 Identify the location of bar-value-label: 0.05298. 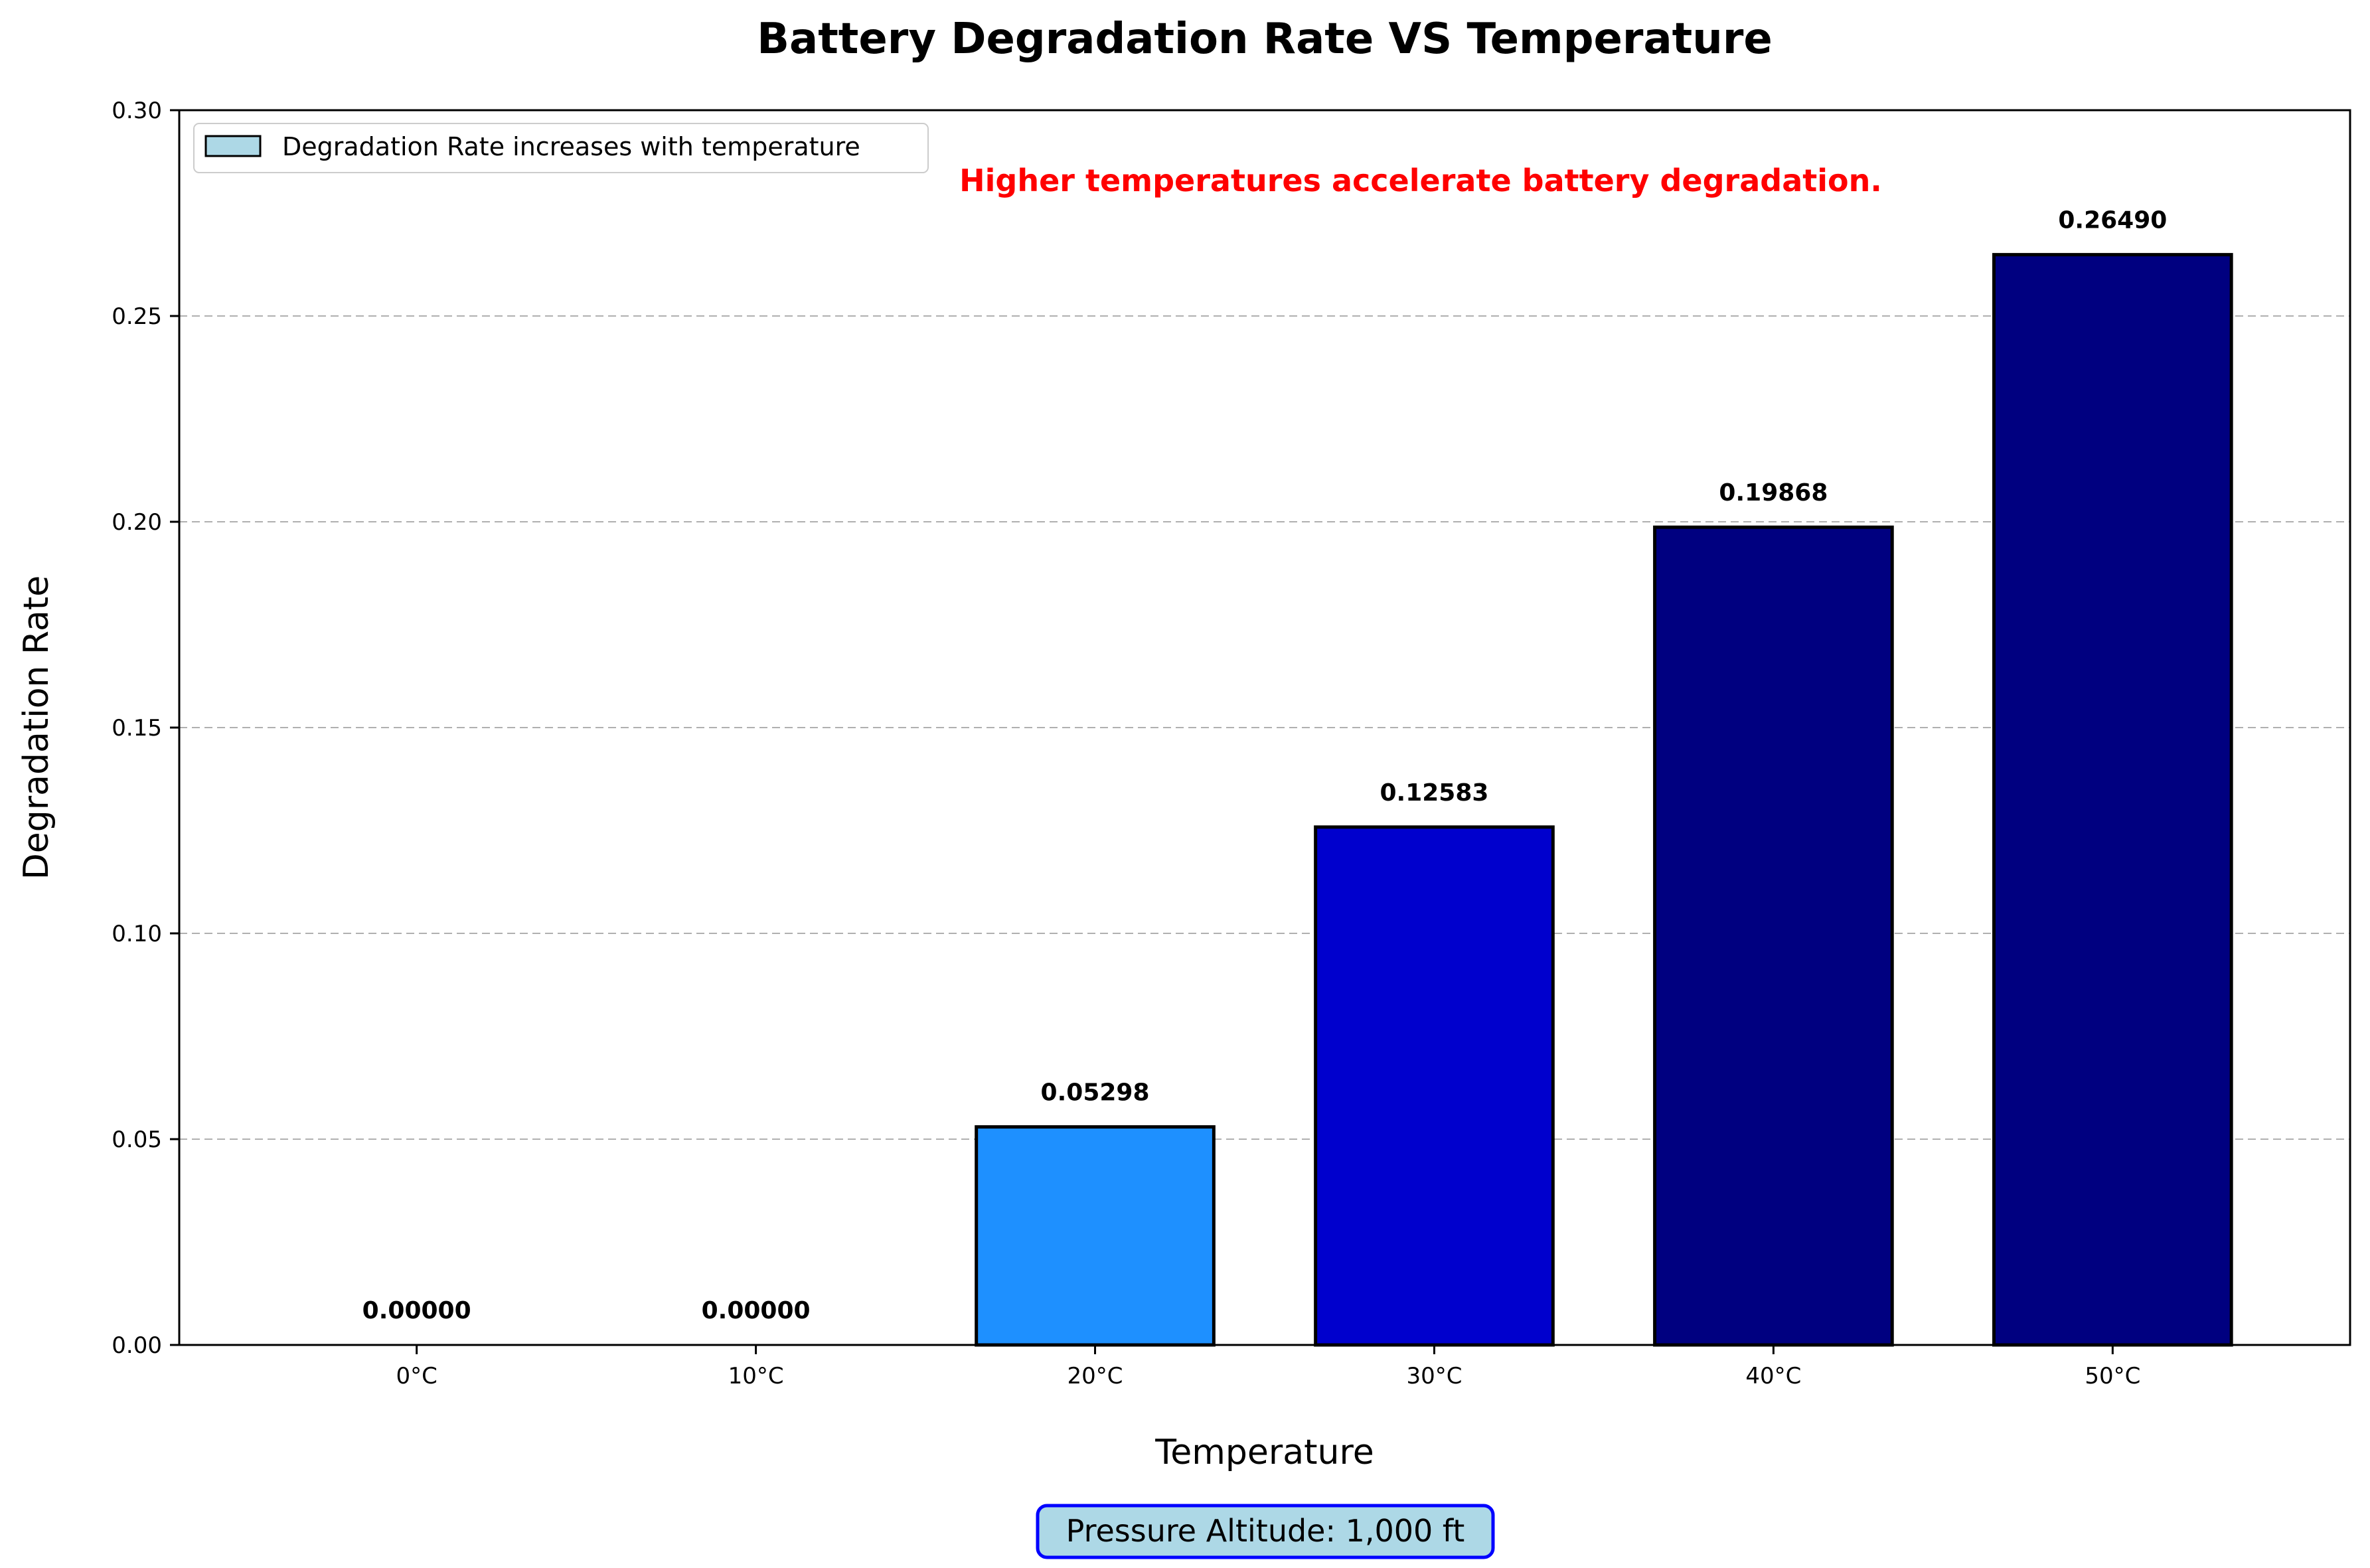
(1095, 1093).